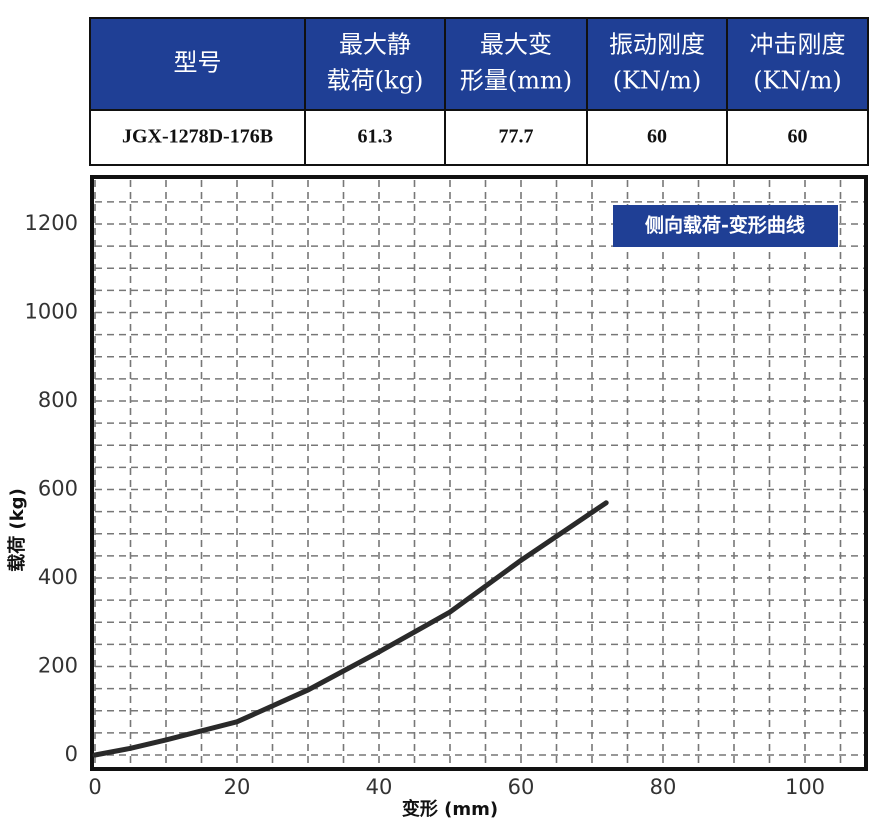 This screenshot has width=893, height=831. I want to click on table-header-cell: 载荷(kg), so click(375, 81).